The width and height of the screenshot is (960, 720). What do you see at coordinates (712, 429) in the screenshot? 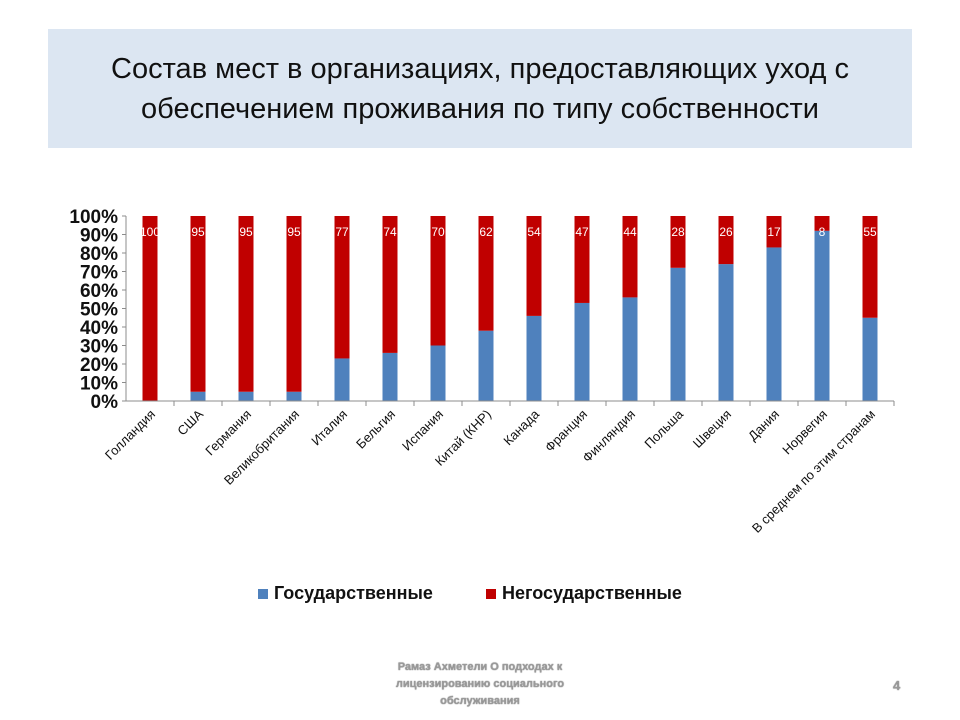
I see `x-tick-label: Швеция` at bounding box center [712, 429].